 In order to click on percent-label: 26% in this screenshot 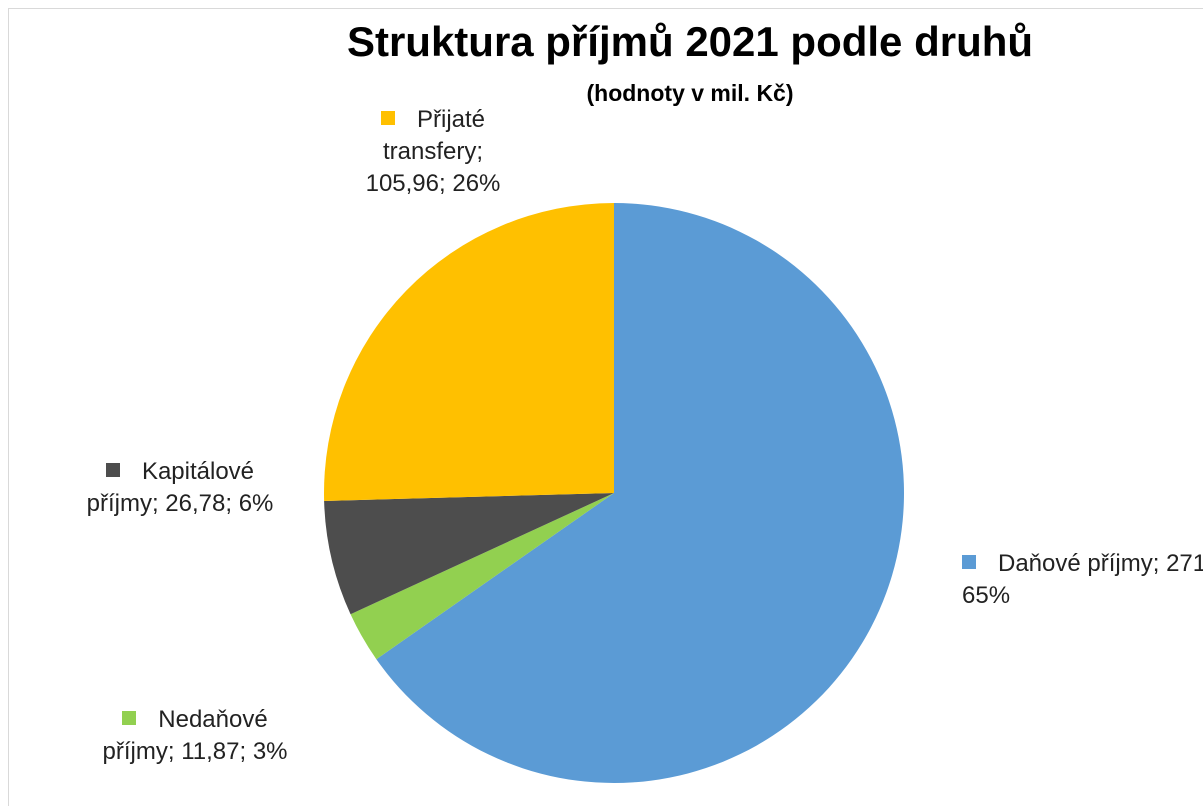, I will do `click(476, 183)`.